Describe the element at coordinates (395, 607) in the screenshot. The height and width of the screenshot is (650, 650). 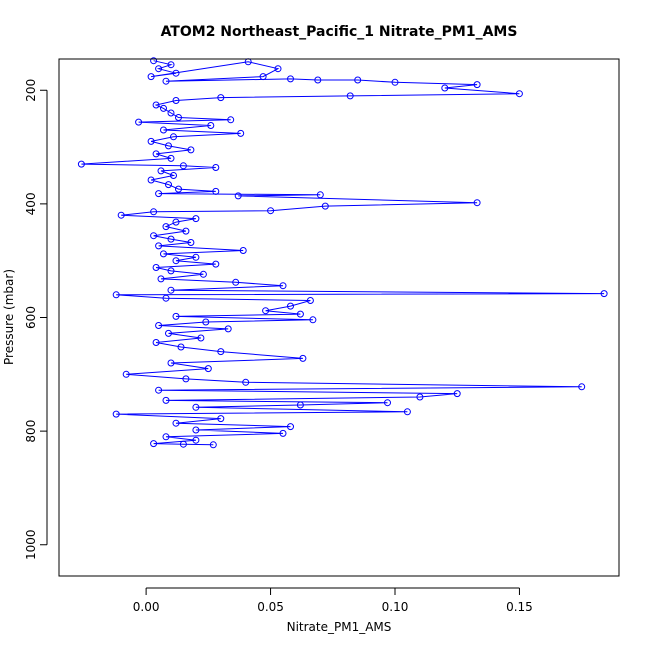
I see `x-tick-label: 0.10` at that location.